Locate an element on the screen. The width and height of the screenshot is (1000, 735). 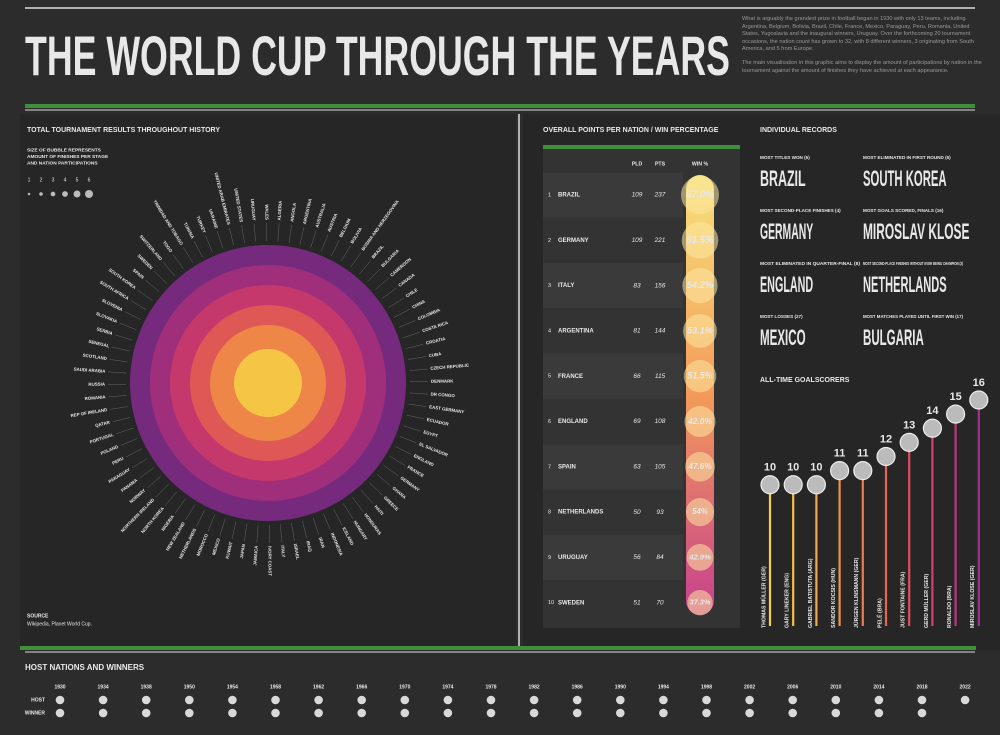
record-value: BULGARIA is located at coordinates (893, 337).